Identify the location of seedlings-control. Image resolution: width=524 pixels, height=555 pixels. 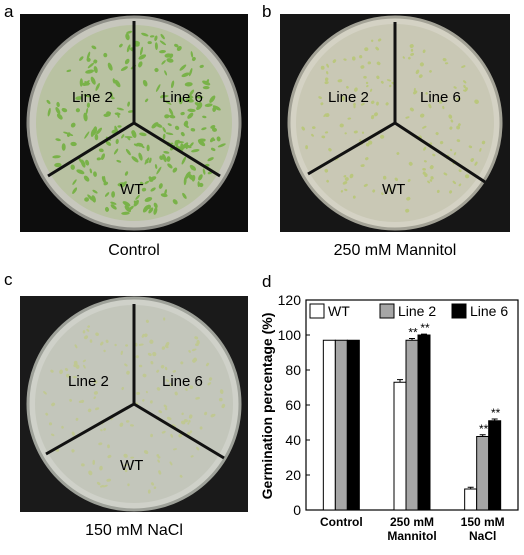
(136, 122).